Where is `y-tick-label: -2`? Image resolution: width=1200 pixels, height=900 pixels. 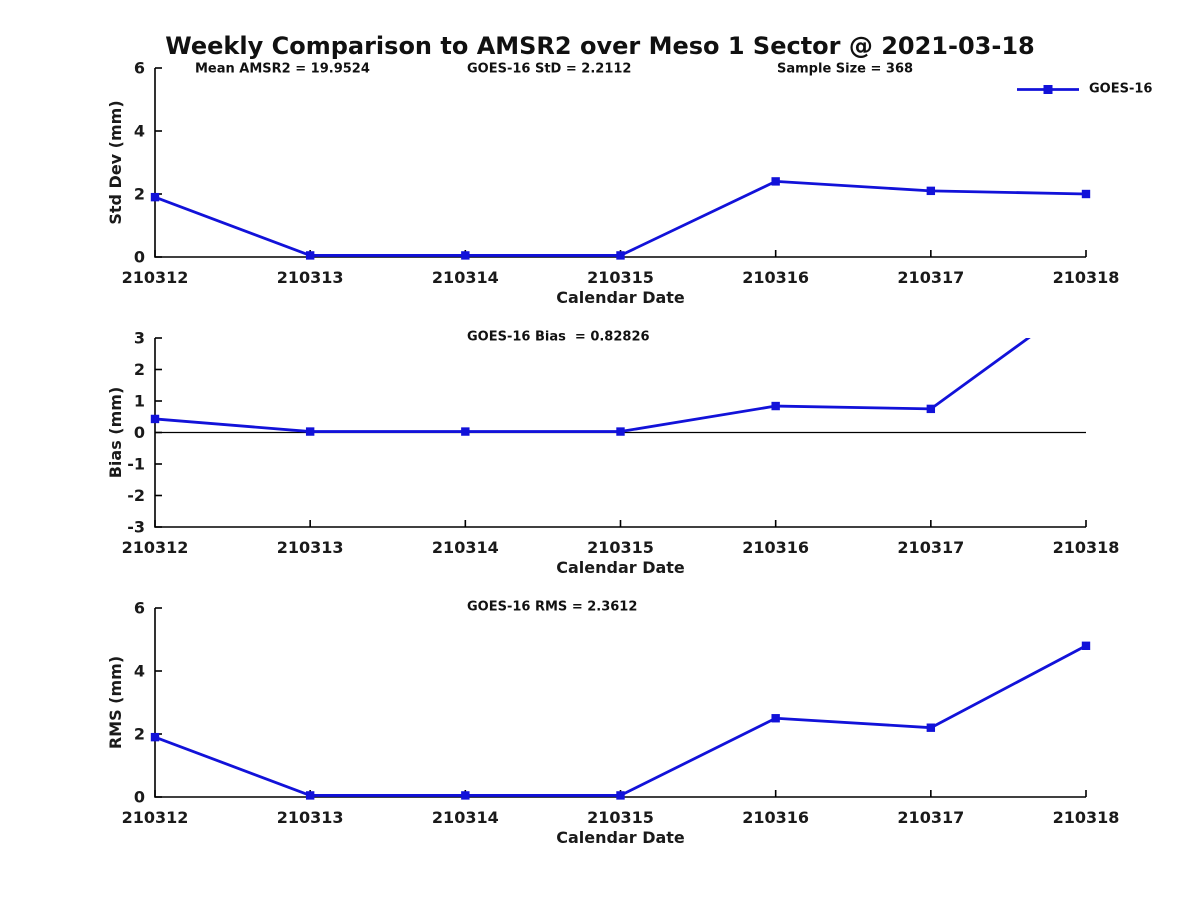
y-tick-label: -2 is located at coordinates (136, 495).